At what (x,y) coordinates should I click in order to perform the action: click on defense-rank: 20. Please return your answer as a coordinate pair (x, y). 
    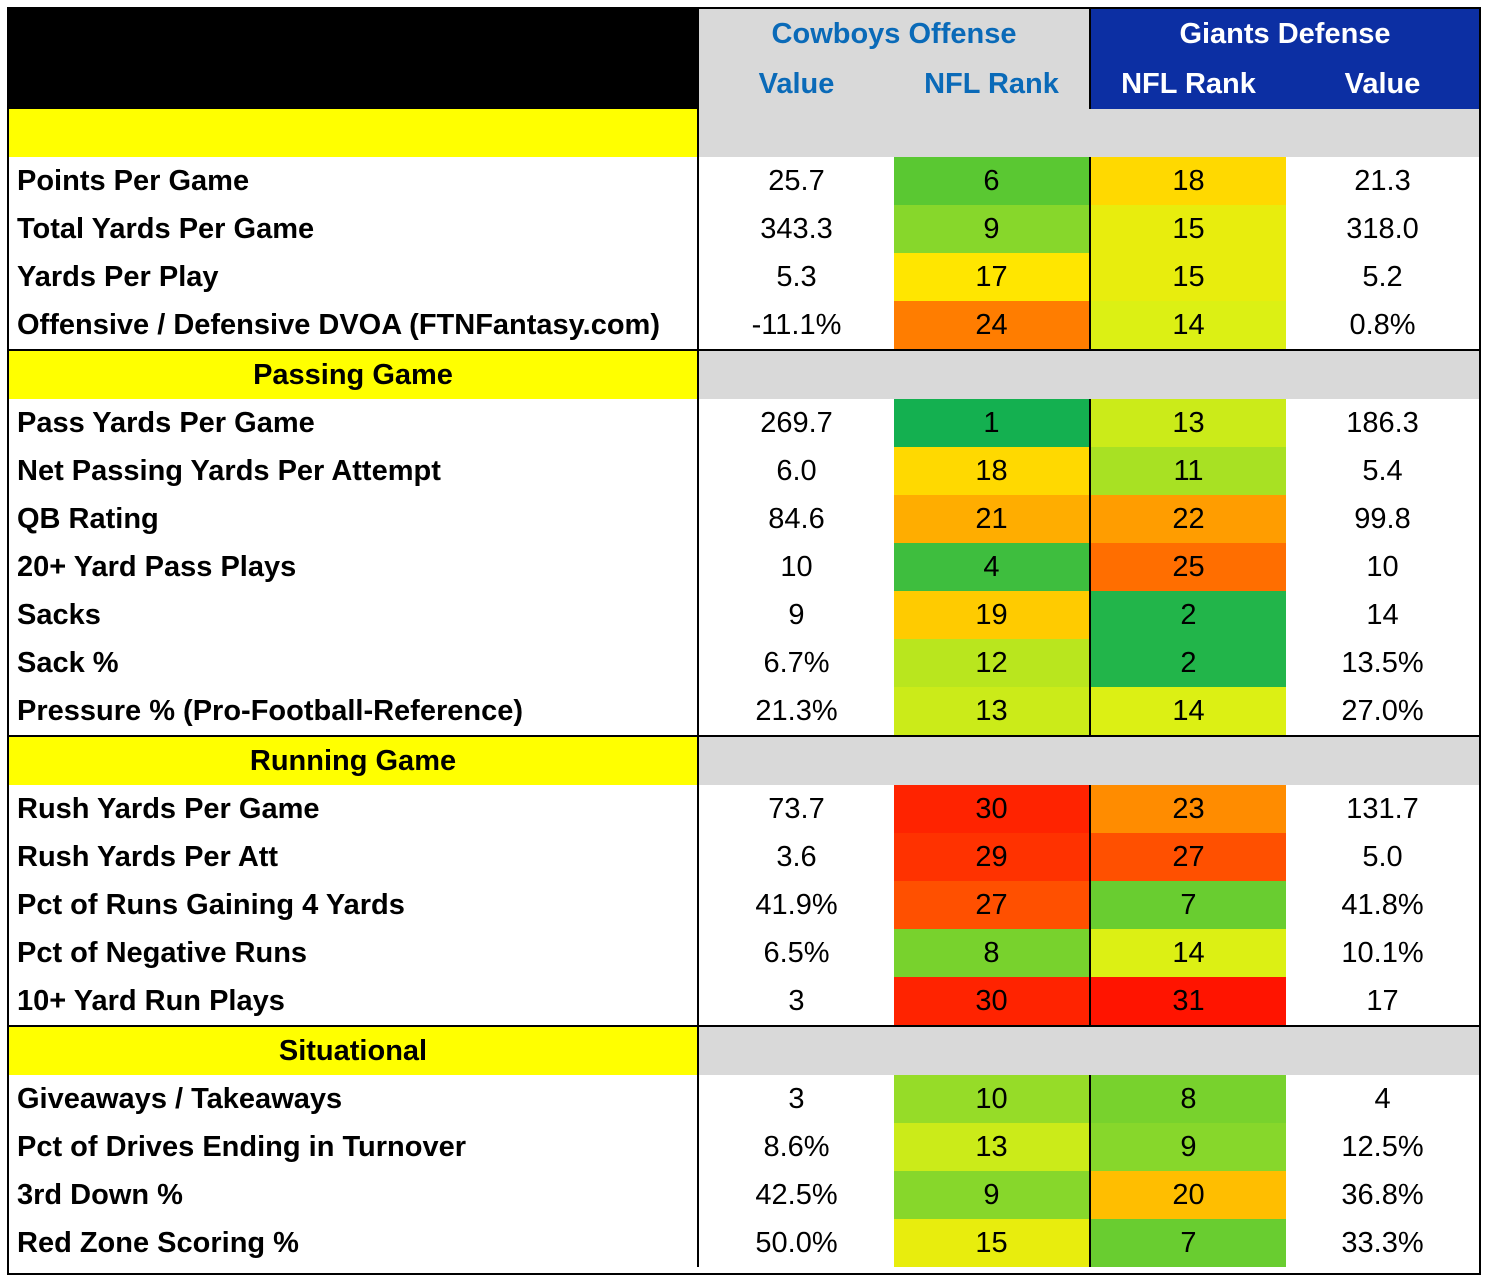
    Looking at the image, I should click on (1187, 1195).